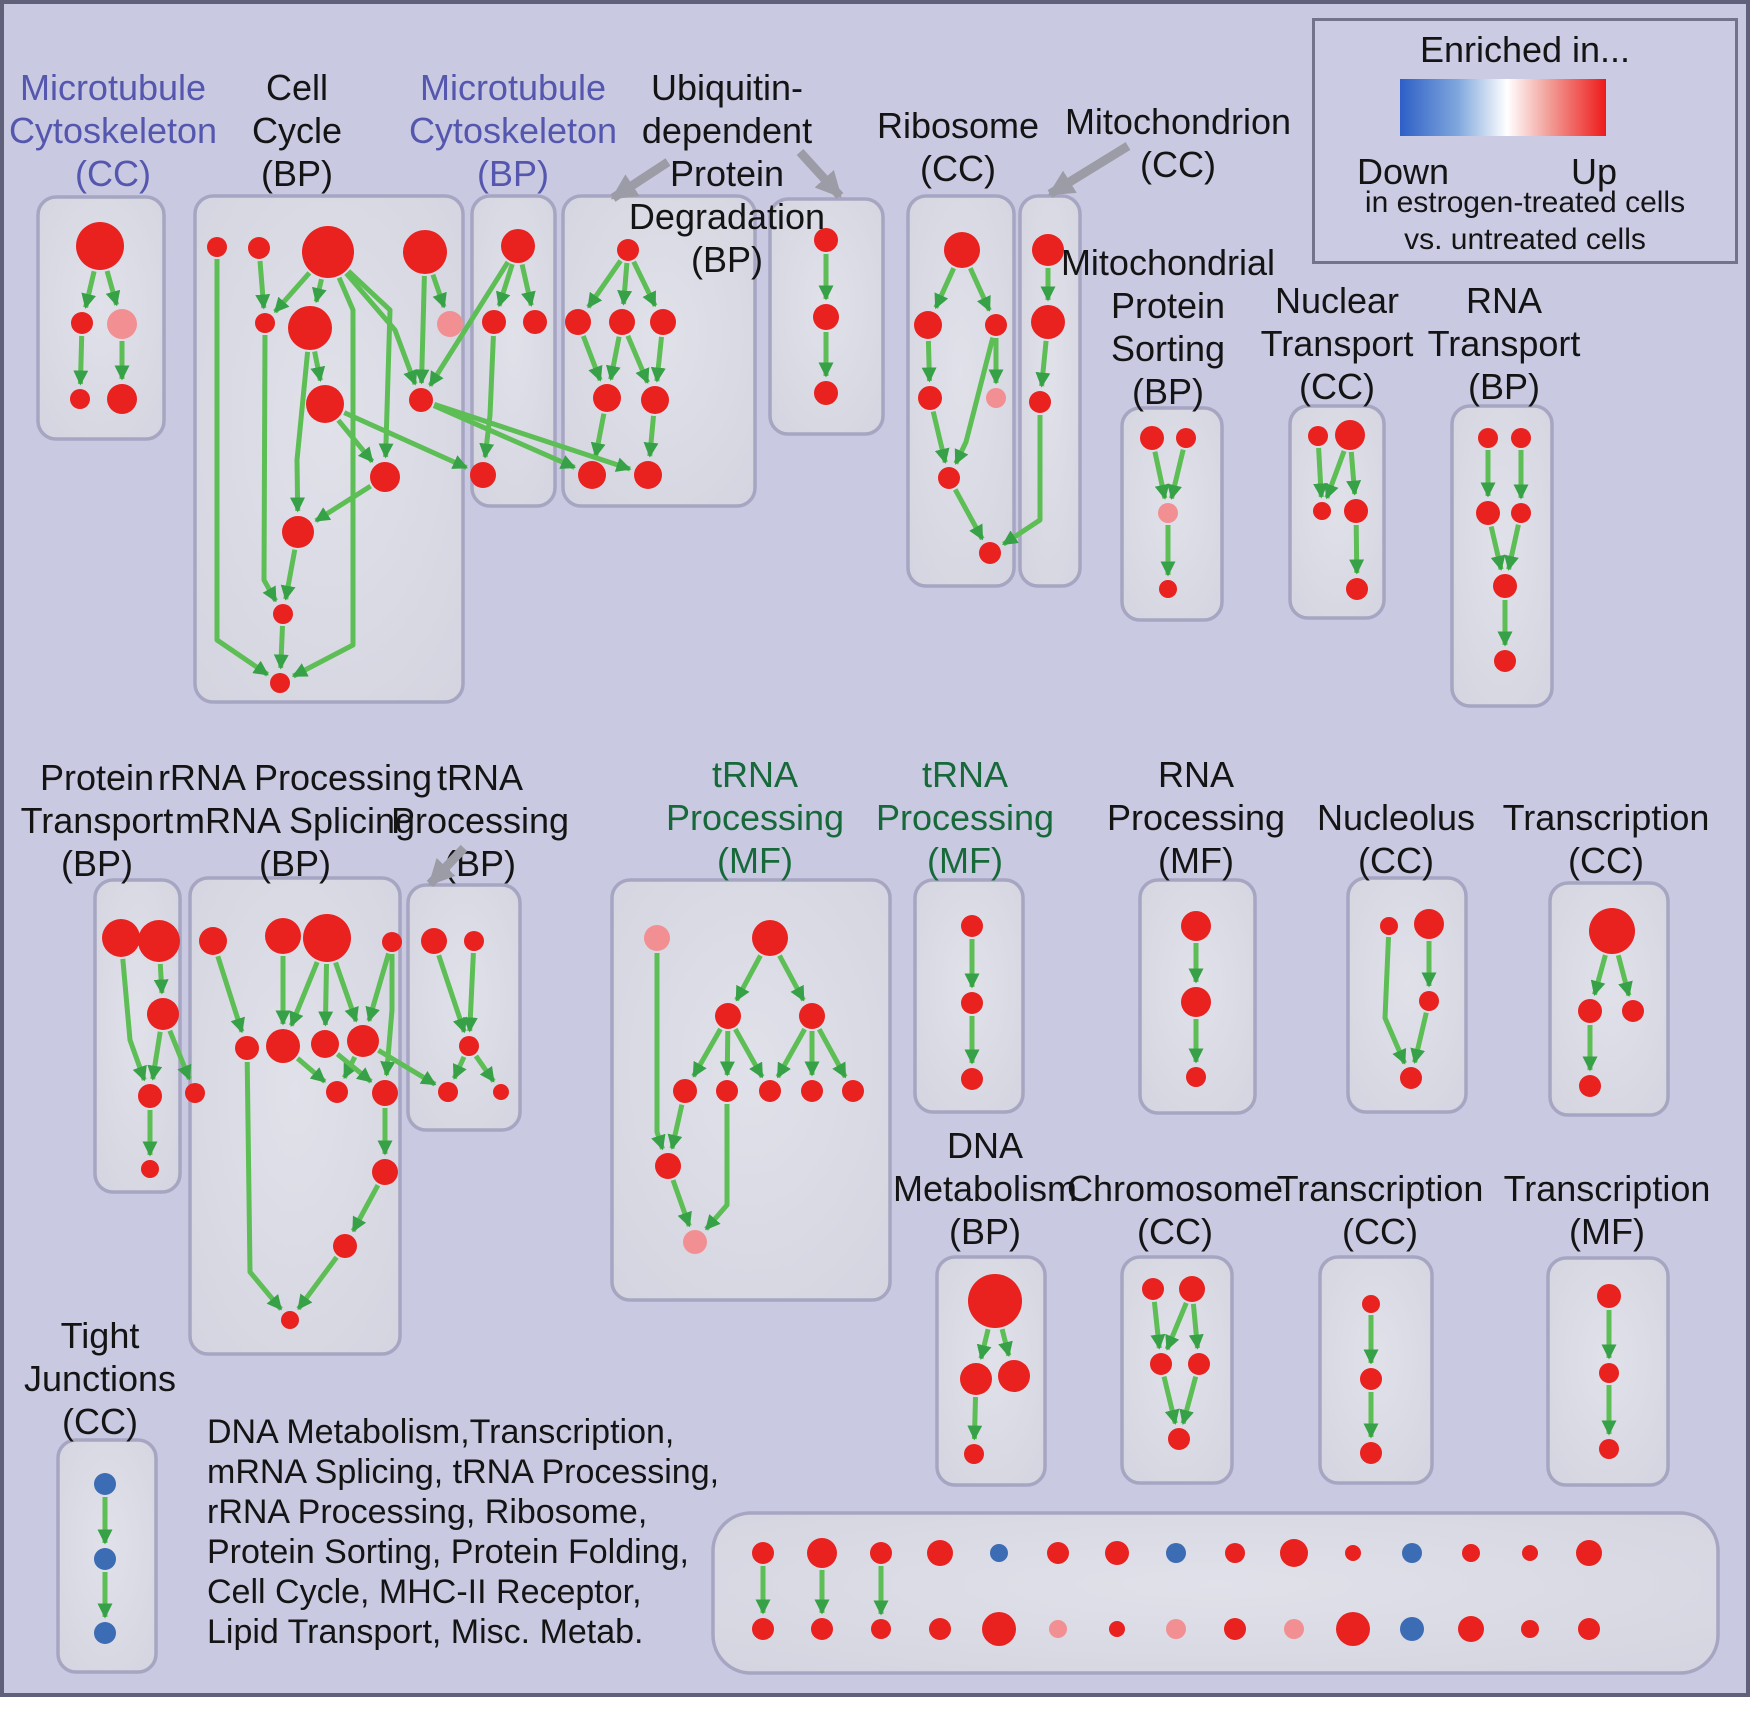 The height and width of the screenshot is (1715, 1750). I want to click on misc-column-14-bottom-node, so click(1589, 1629).